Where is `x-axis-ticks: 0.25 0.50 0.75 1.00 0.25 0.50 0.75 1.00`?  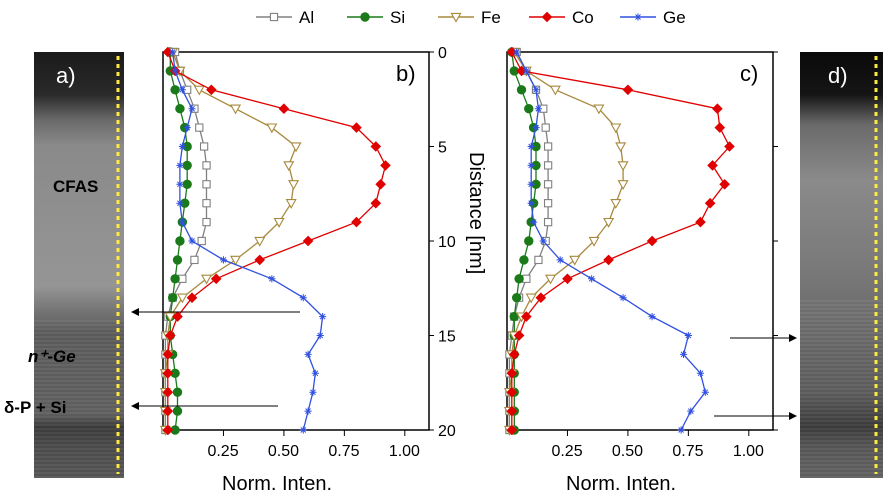 x-axis-ticks: 0.25 0.50 0.75 1.00 0.25 0.50 0.75 1.00 is located at coordinates (485, 445).